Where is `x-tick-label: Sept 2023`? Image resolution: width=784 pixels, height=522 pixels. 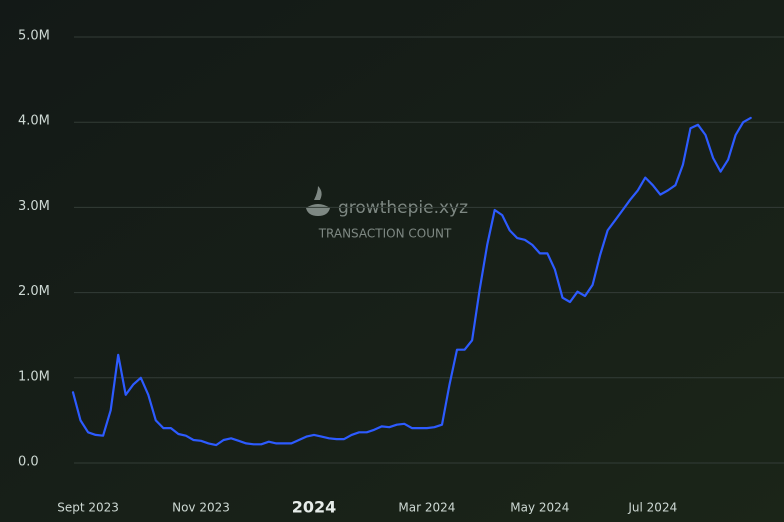 x-tick-label: Sept 2023 is located at coordinates (88, 508).